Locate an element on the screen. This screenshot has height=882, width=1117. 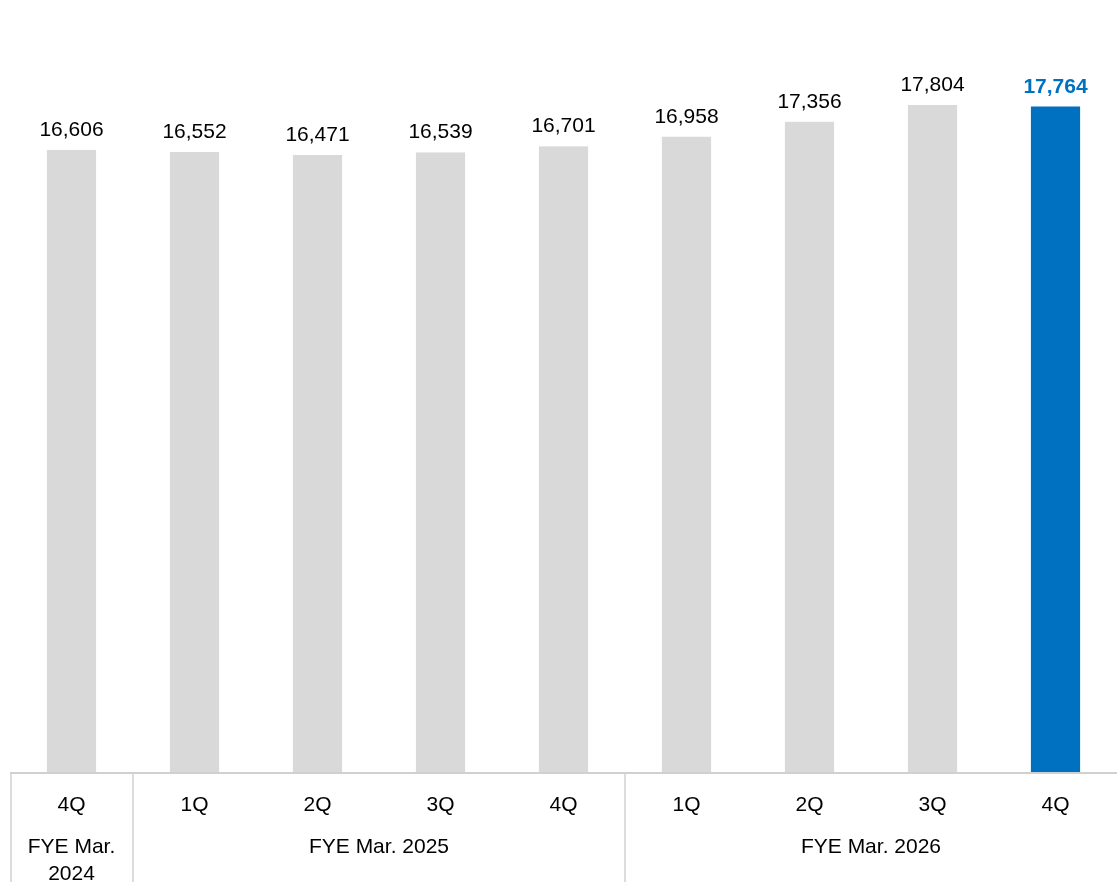
data-label: 16,701 is located at coordinates (563, 125).